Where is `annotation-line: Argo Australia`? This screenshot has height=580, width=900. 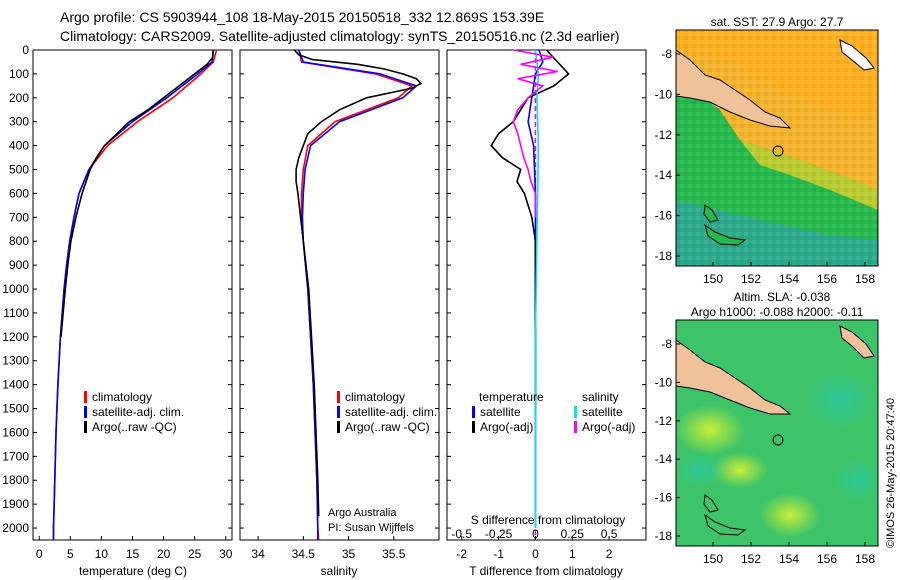
annotation-line: Argo Australia is located at coordinates (362, 513).